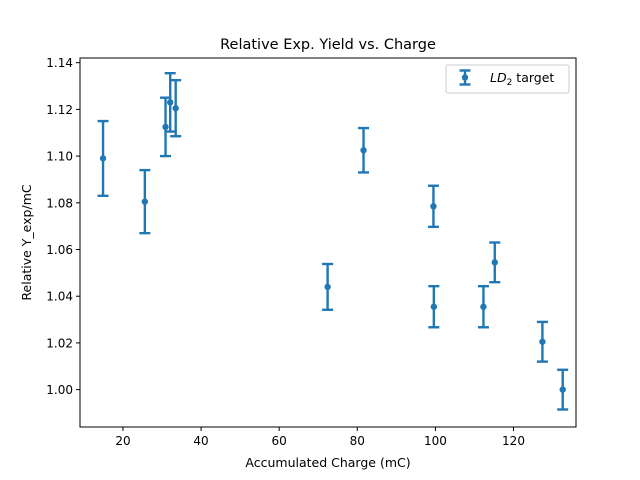  What do you see at coordinates (510, 83) in the screenshot?
I see `legend-label-subscript: 2` at bounding box center [510, 83].